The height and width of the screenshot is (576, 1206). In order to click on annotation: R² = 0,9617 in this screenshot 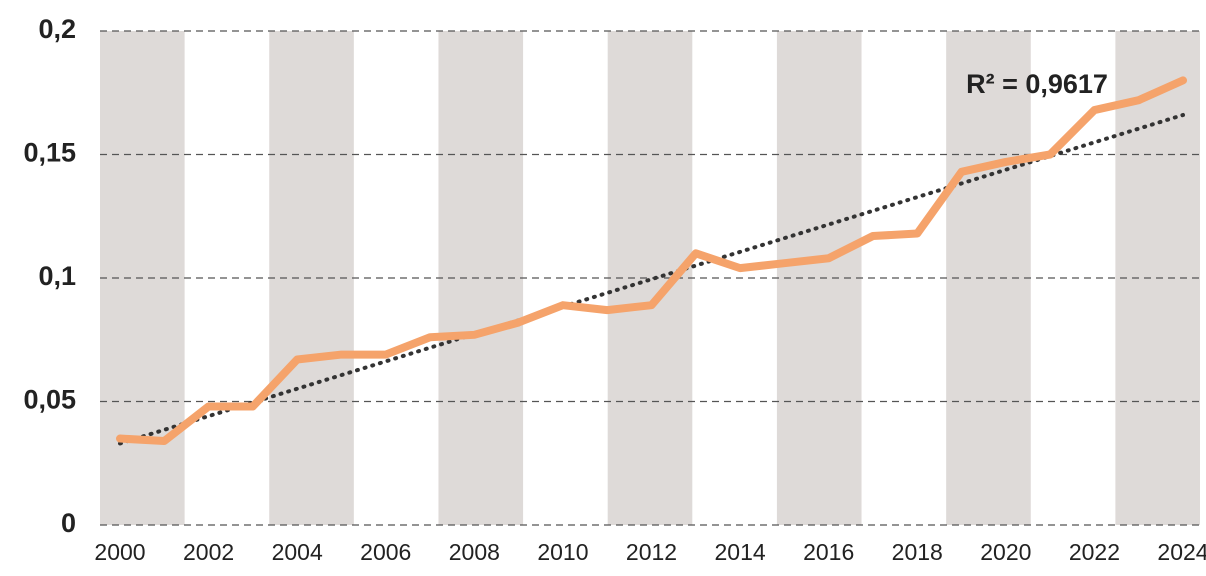, I will do `click(1037, 84)`.